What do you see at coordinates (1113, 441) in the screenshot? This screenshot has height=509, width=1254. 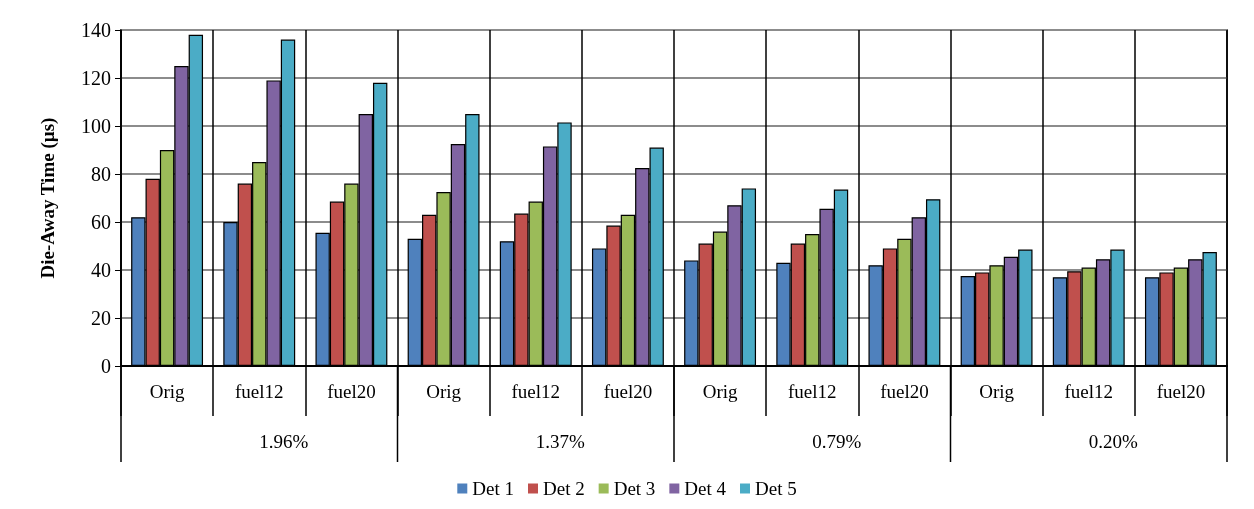 I see `text: 0.20%` at bounding box center [1113, 441].